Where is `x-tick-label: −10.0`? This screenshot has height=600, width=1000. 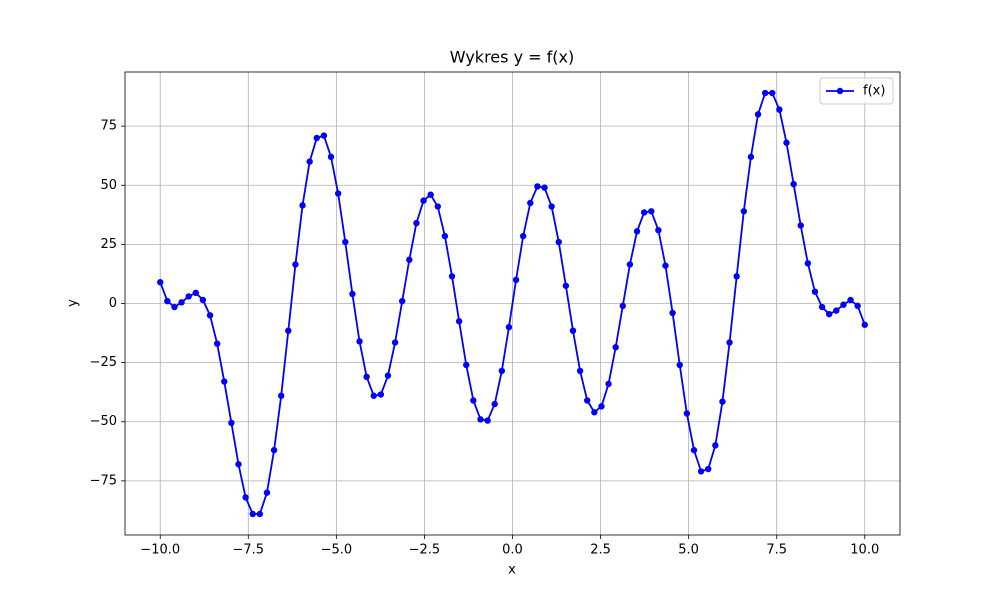 x-tick-label: −10.0 is located at coordinates (160, 550).